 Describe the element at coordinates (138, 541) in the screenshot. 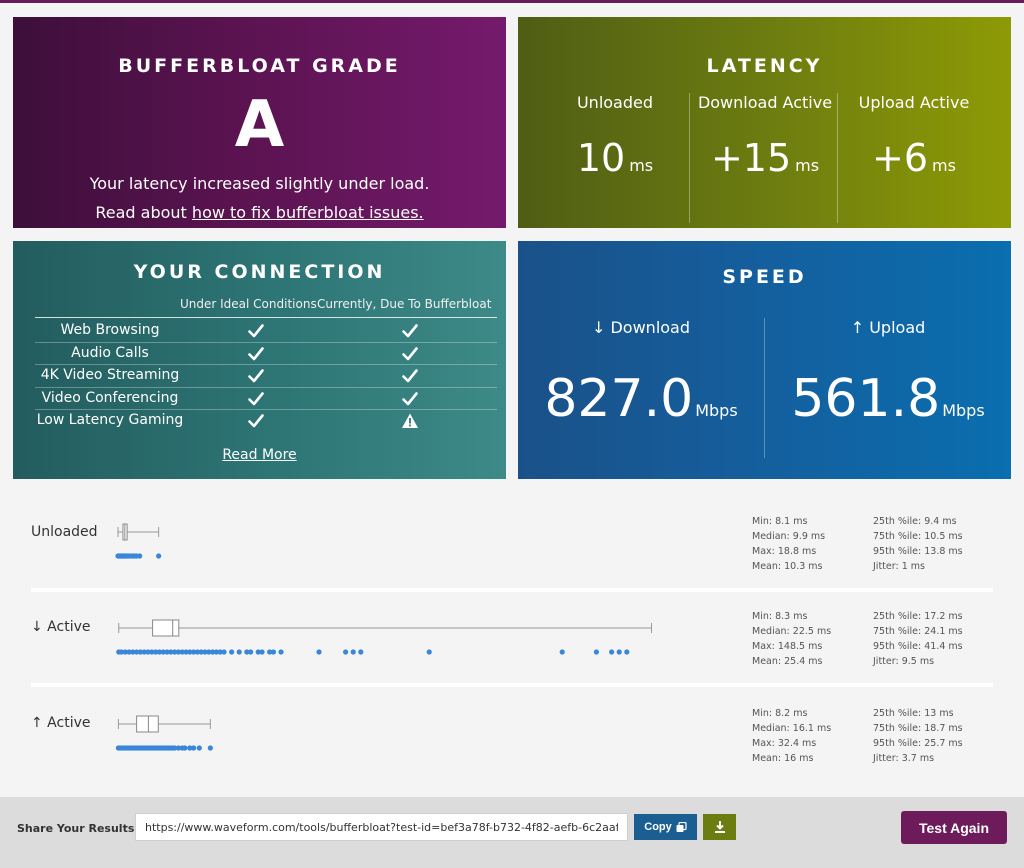

I see `latency-distribution-plot-unloaded` at that location.